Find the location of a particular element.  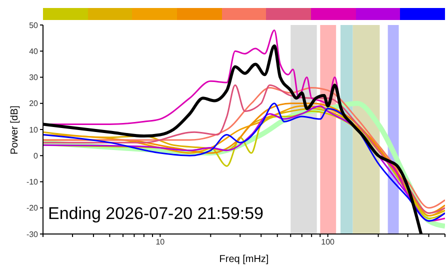

y-tick-label: 20 is located at coordinates (34, 103).